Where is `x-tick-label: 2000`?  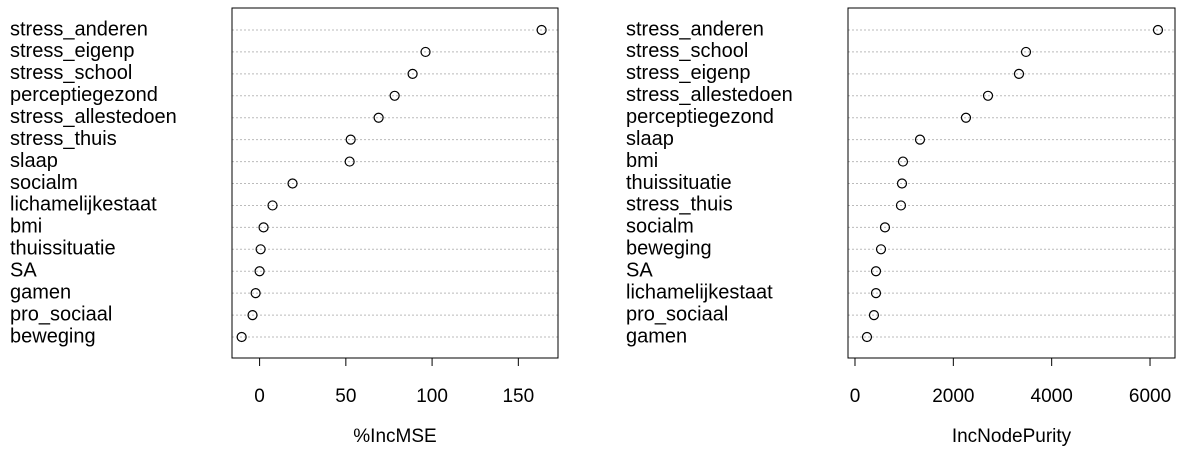
x-tick-label: 2000 is located at coordinates (953, 396).